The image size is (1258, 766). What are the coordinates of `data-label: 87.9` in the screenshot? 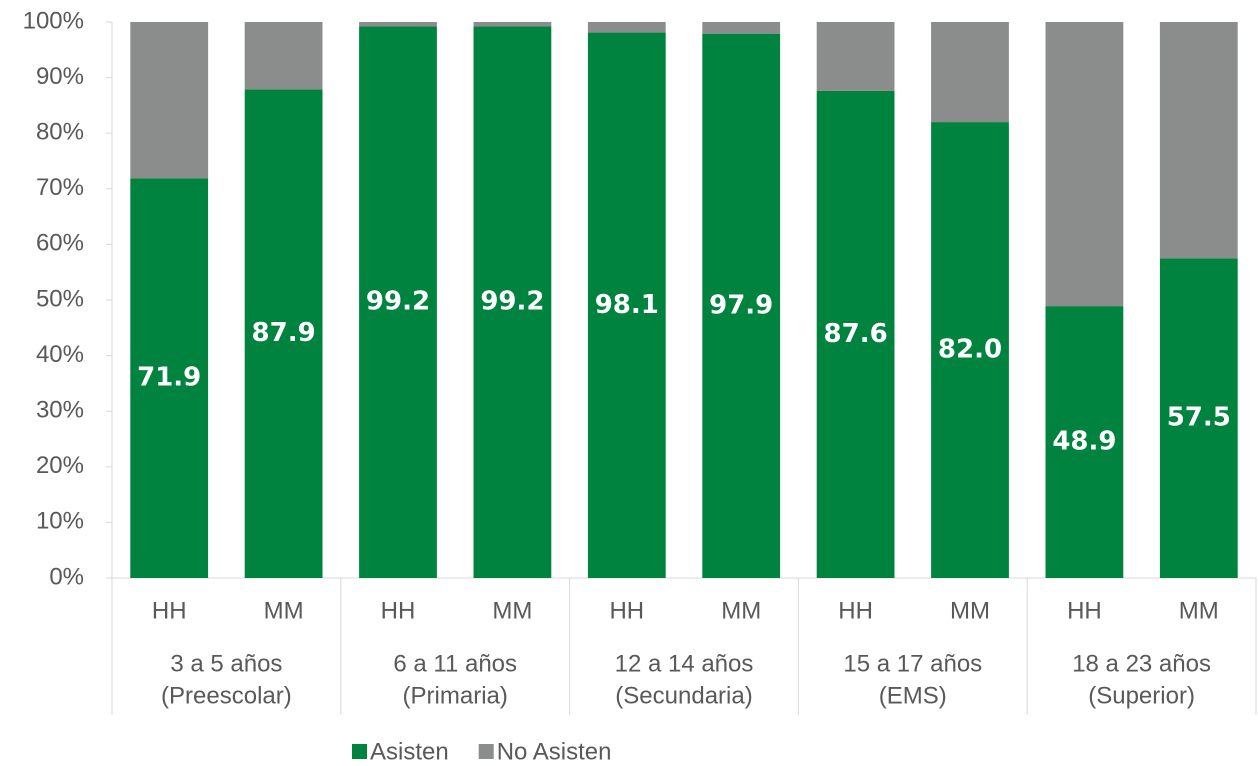 It's located at (284, 333).